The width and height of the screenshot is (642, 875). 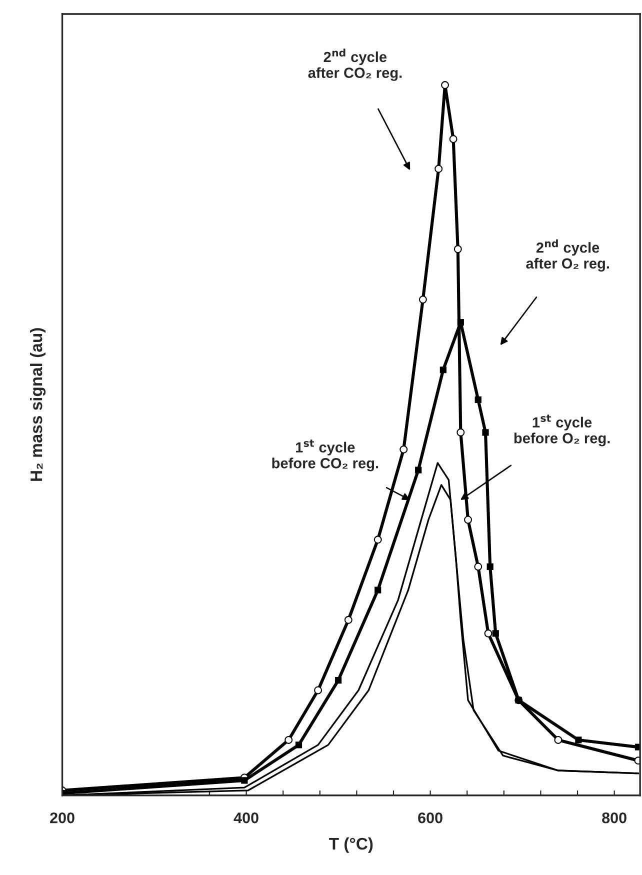 What do you see at coordinates (351, 845) in the screenshot?
I see `x-axis-title: T (°C)` at bounding box center [351, 845].